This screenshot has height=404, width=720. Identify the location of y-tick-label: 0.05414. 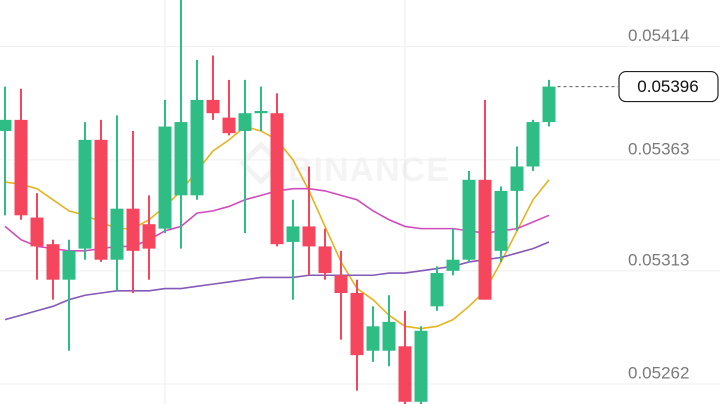
(658, 35).